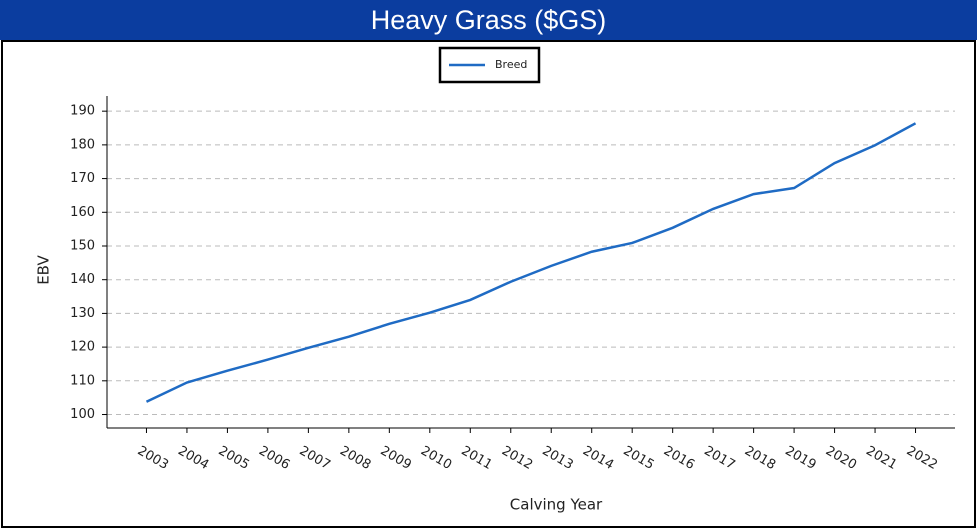  What do you see at coordinates (82, 414) in the screenshot?
I see `y-tick-label: 100` at bounding box center [82, 414].